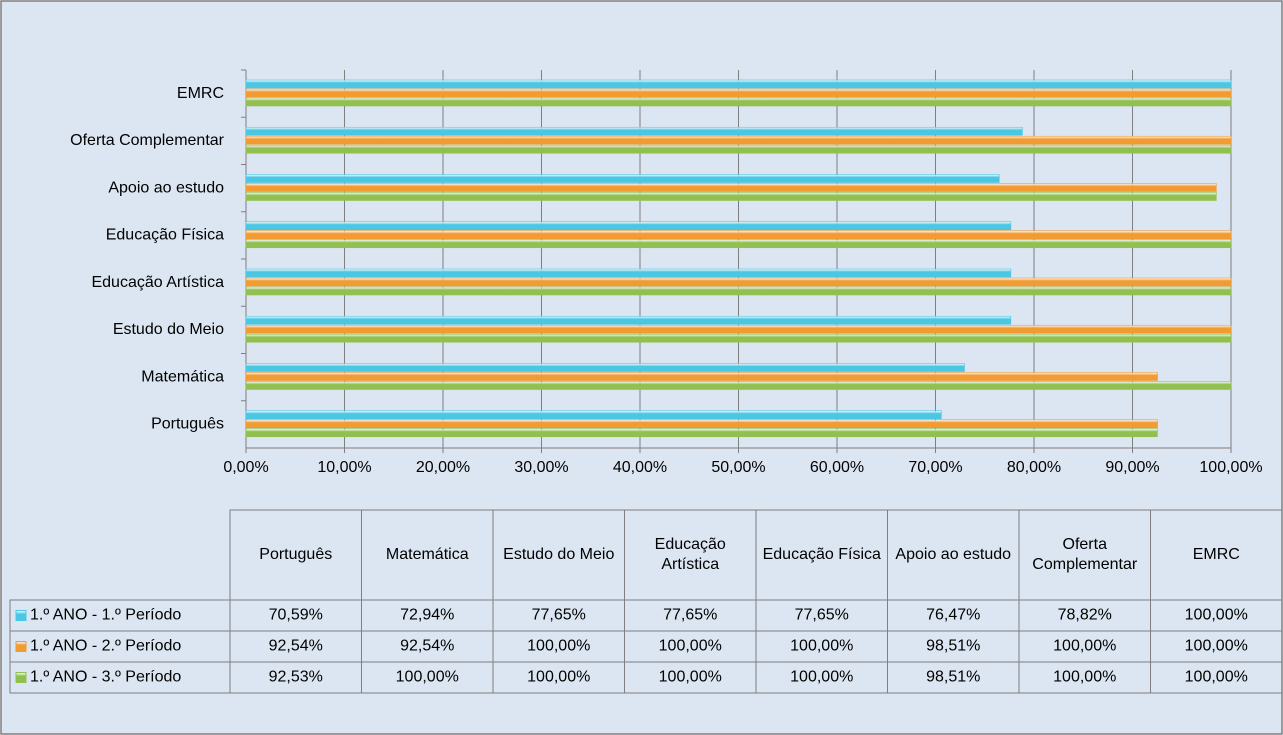 The image size is (1283, 735). What do you see at coordinates (541, 467) in the screenshot?
I see `x-tick-label: 30,00%` at bounding box center [541, 467].